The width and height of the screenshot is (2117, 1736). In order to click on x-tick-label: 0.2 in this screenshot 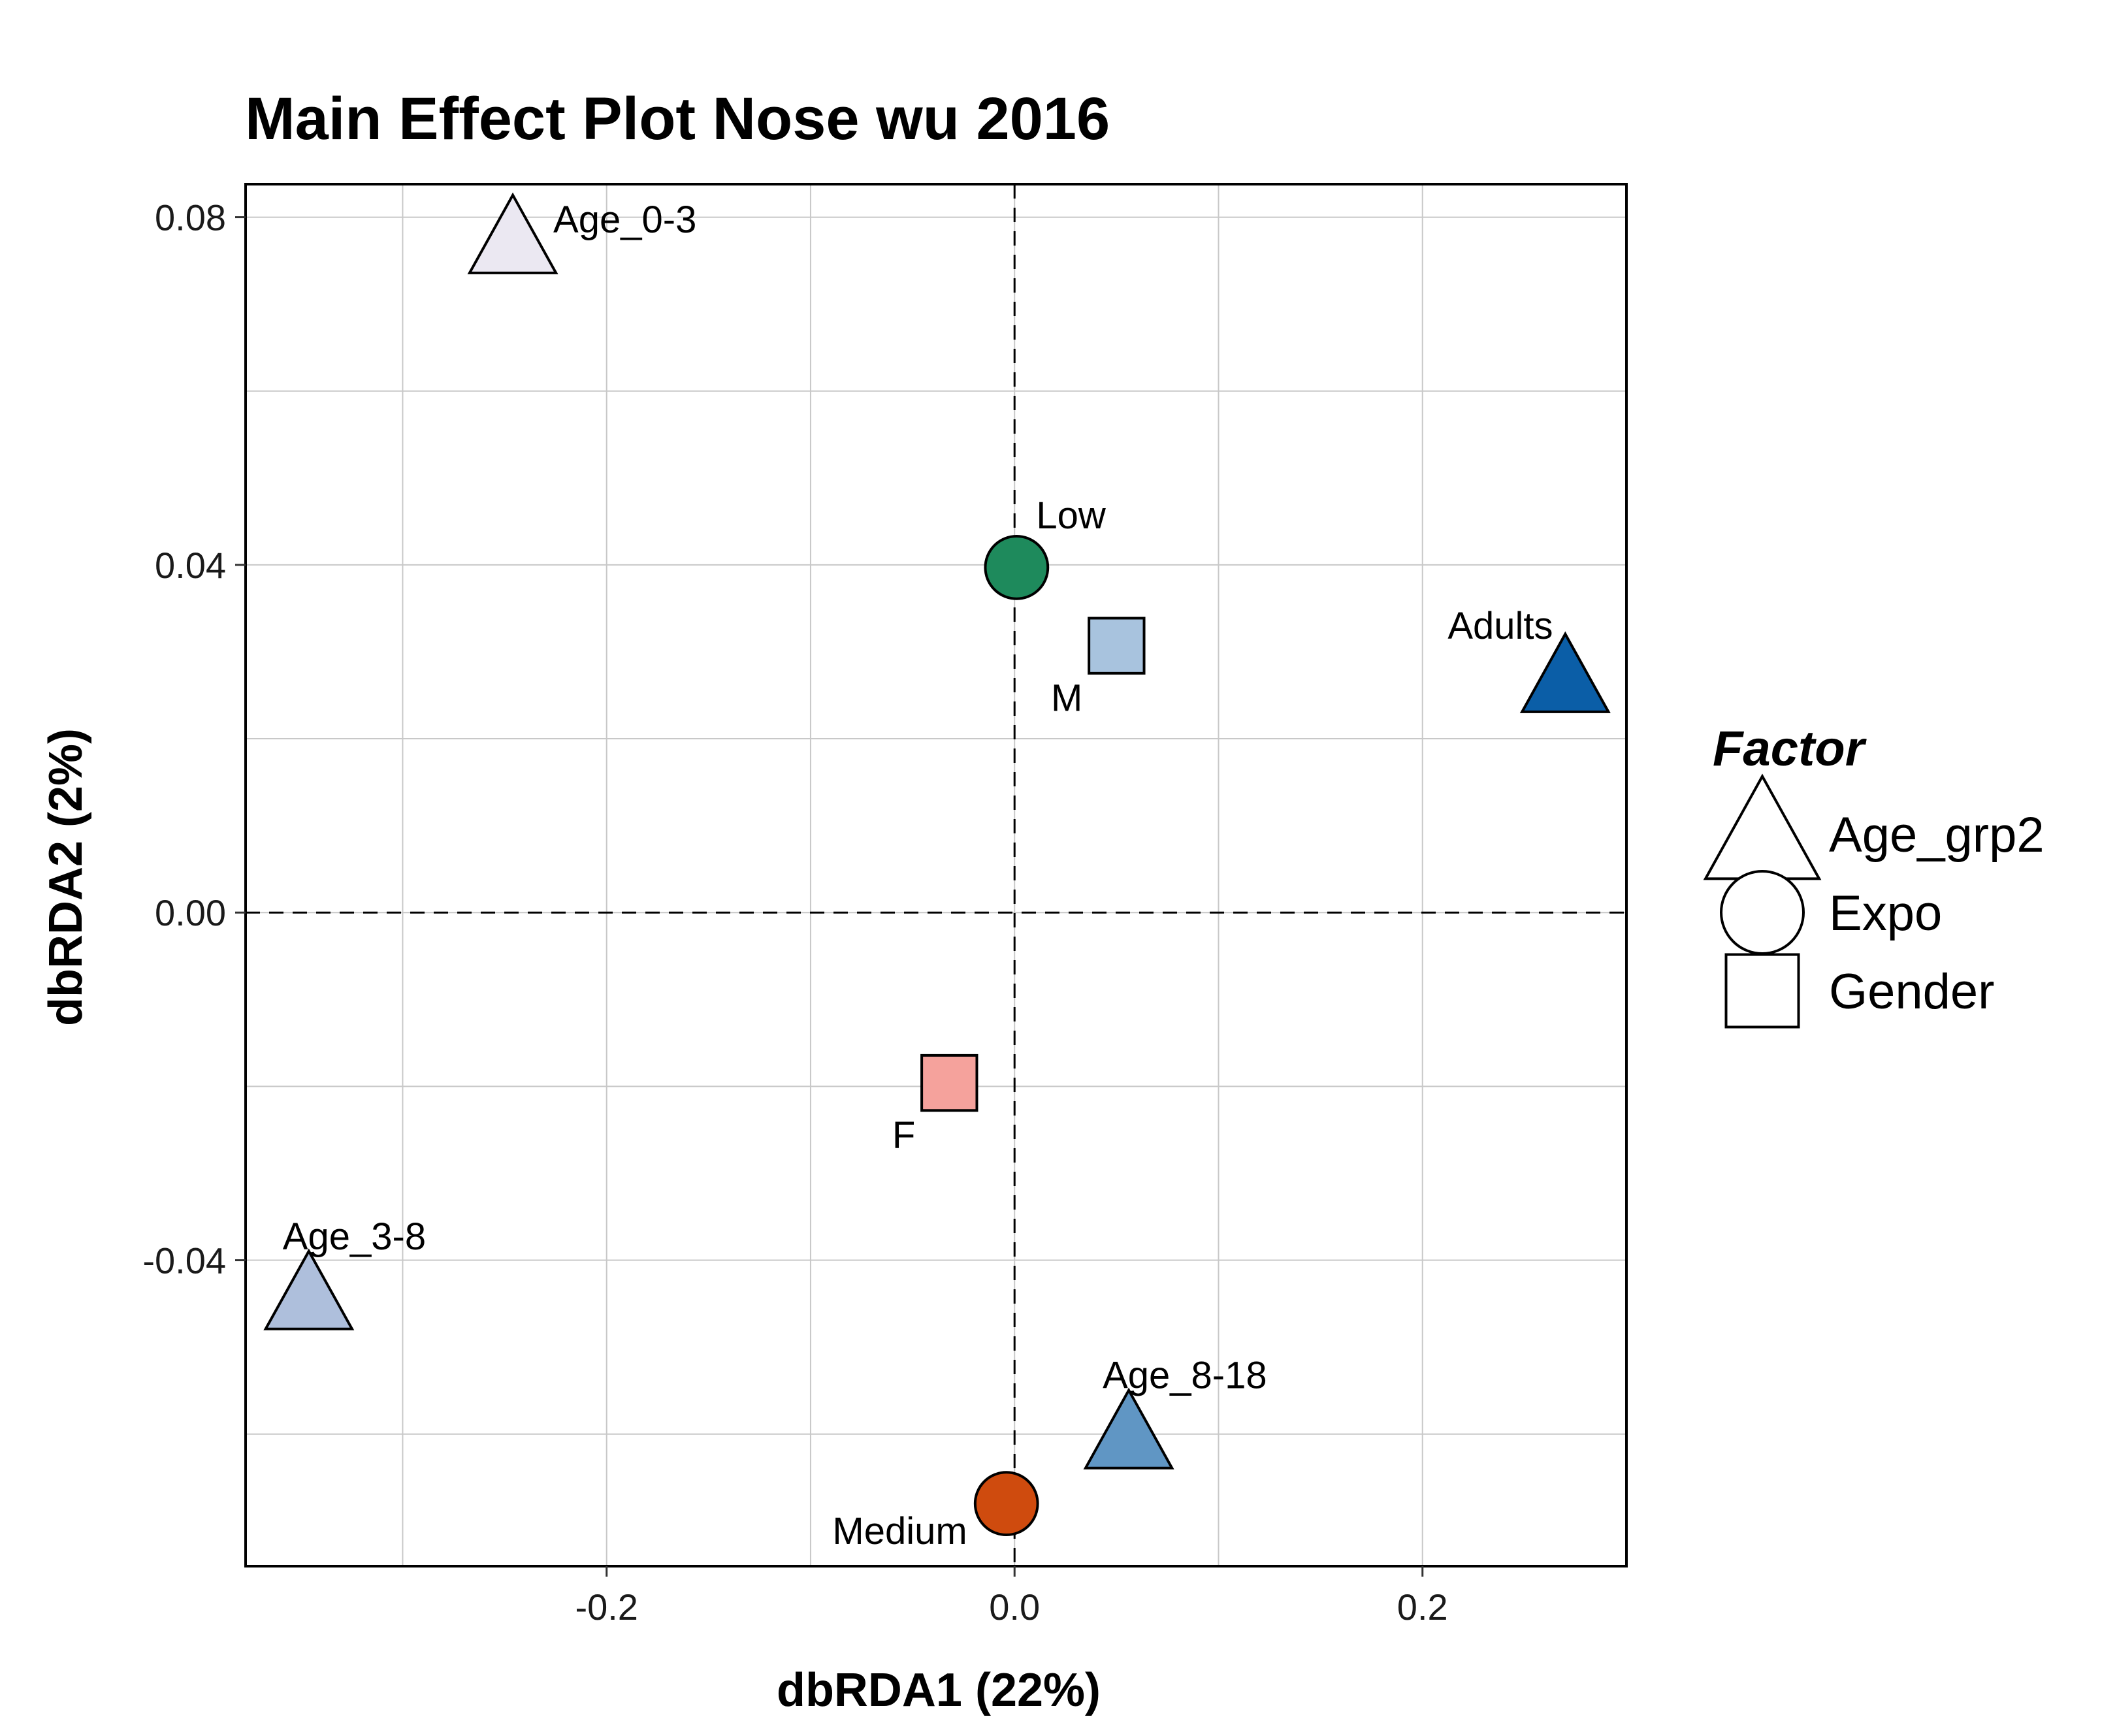, I will do `click(1422, 1607)`.